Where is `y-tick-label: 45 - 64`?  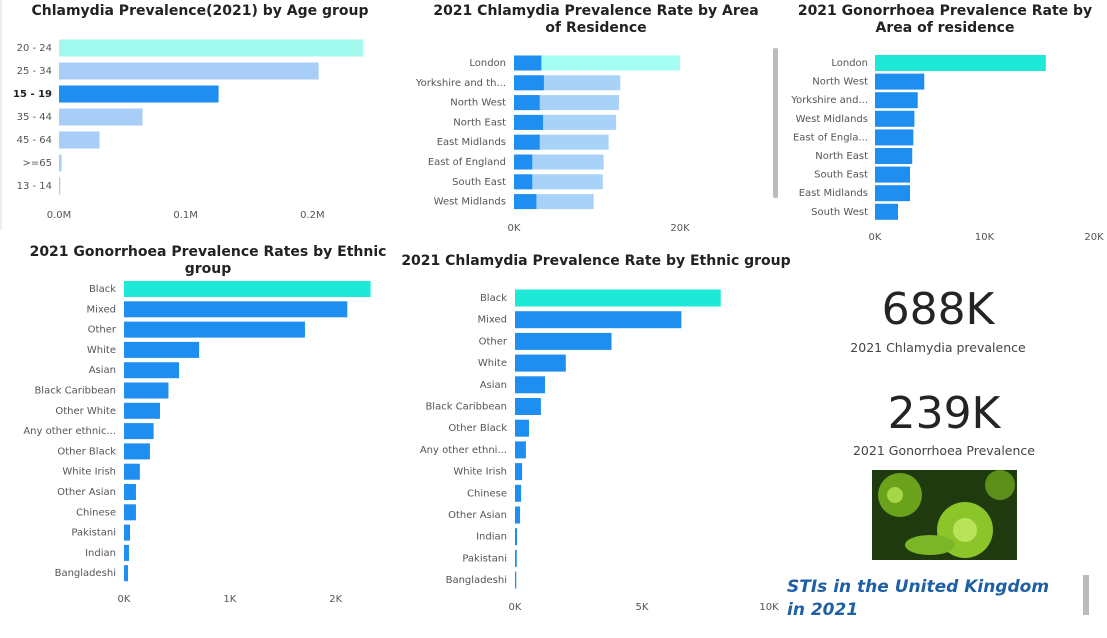
y-tick-label: 45 - 64 is located at coordinates (34, 140).